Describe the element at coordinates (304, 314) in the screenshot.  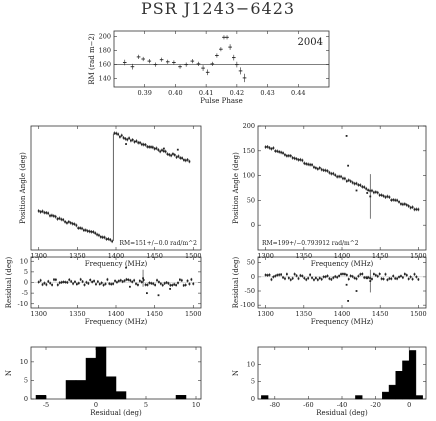
I see `x-tick-label: 1350` at that location.